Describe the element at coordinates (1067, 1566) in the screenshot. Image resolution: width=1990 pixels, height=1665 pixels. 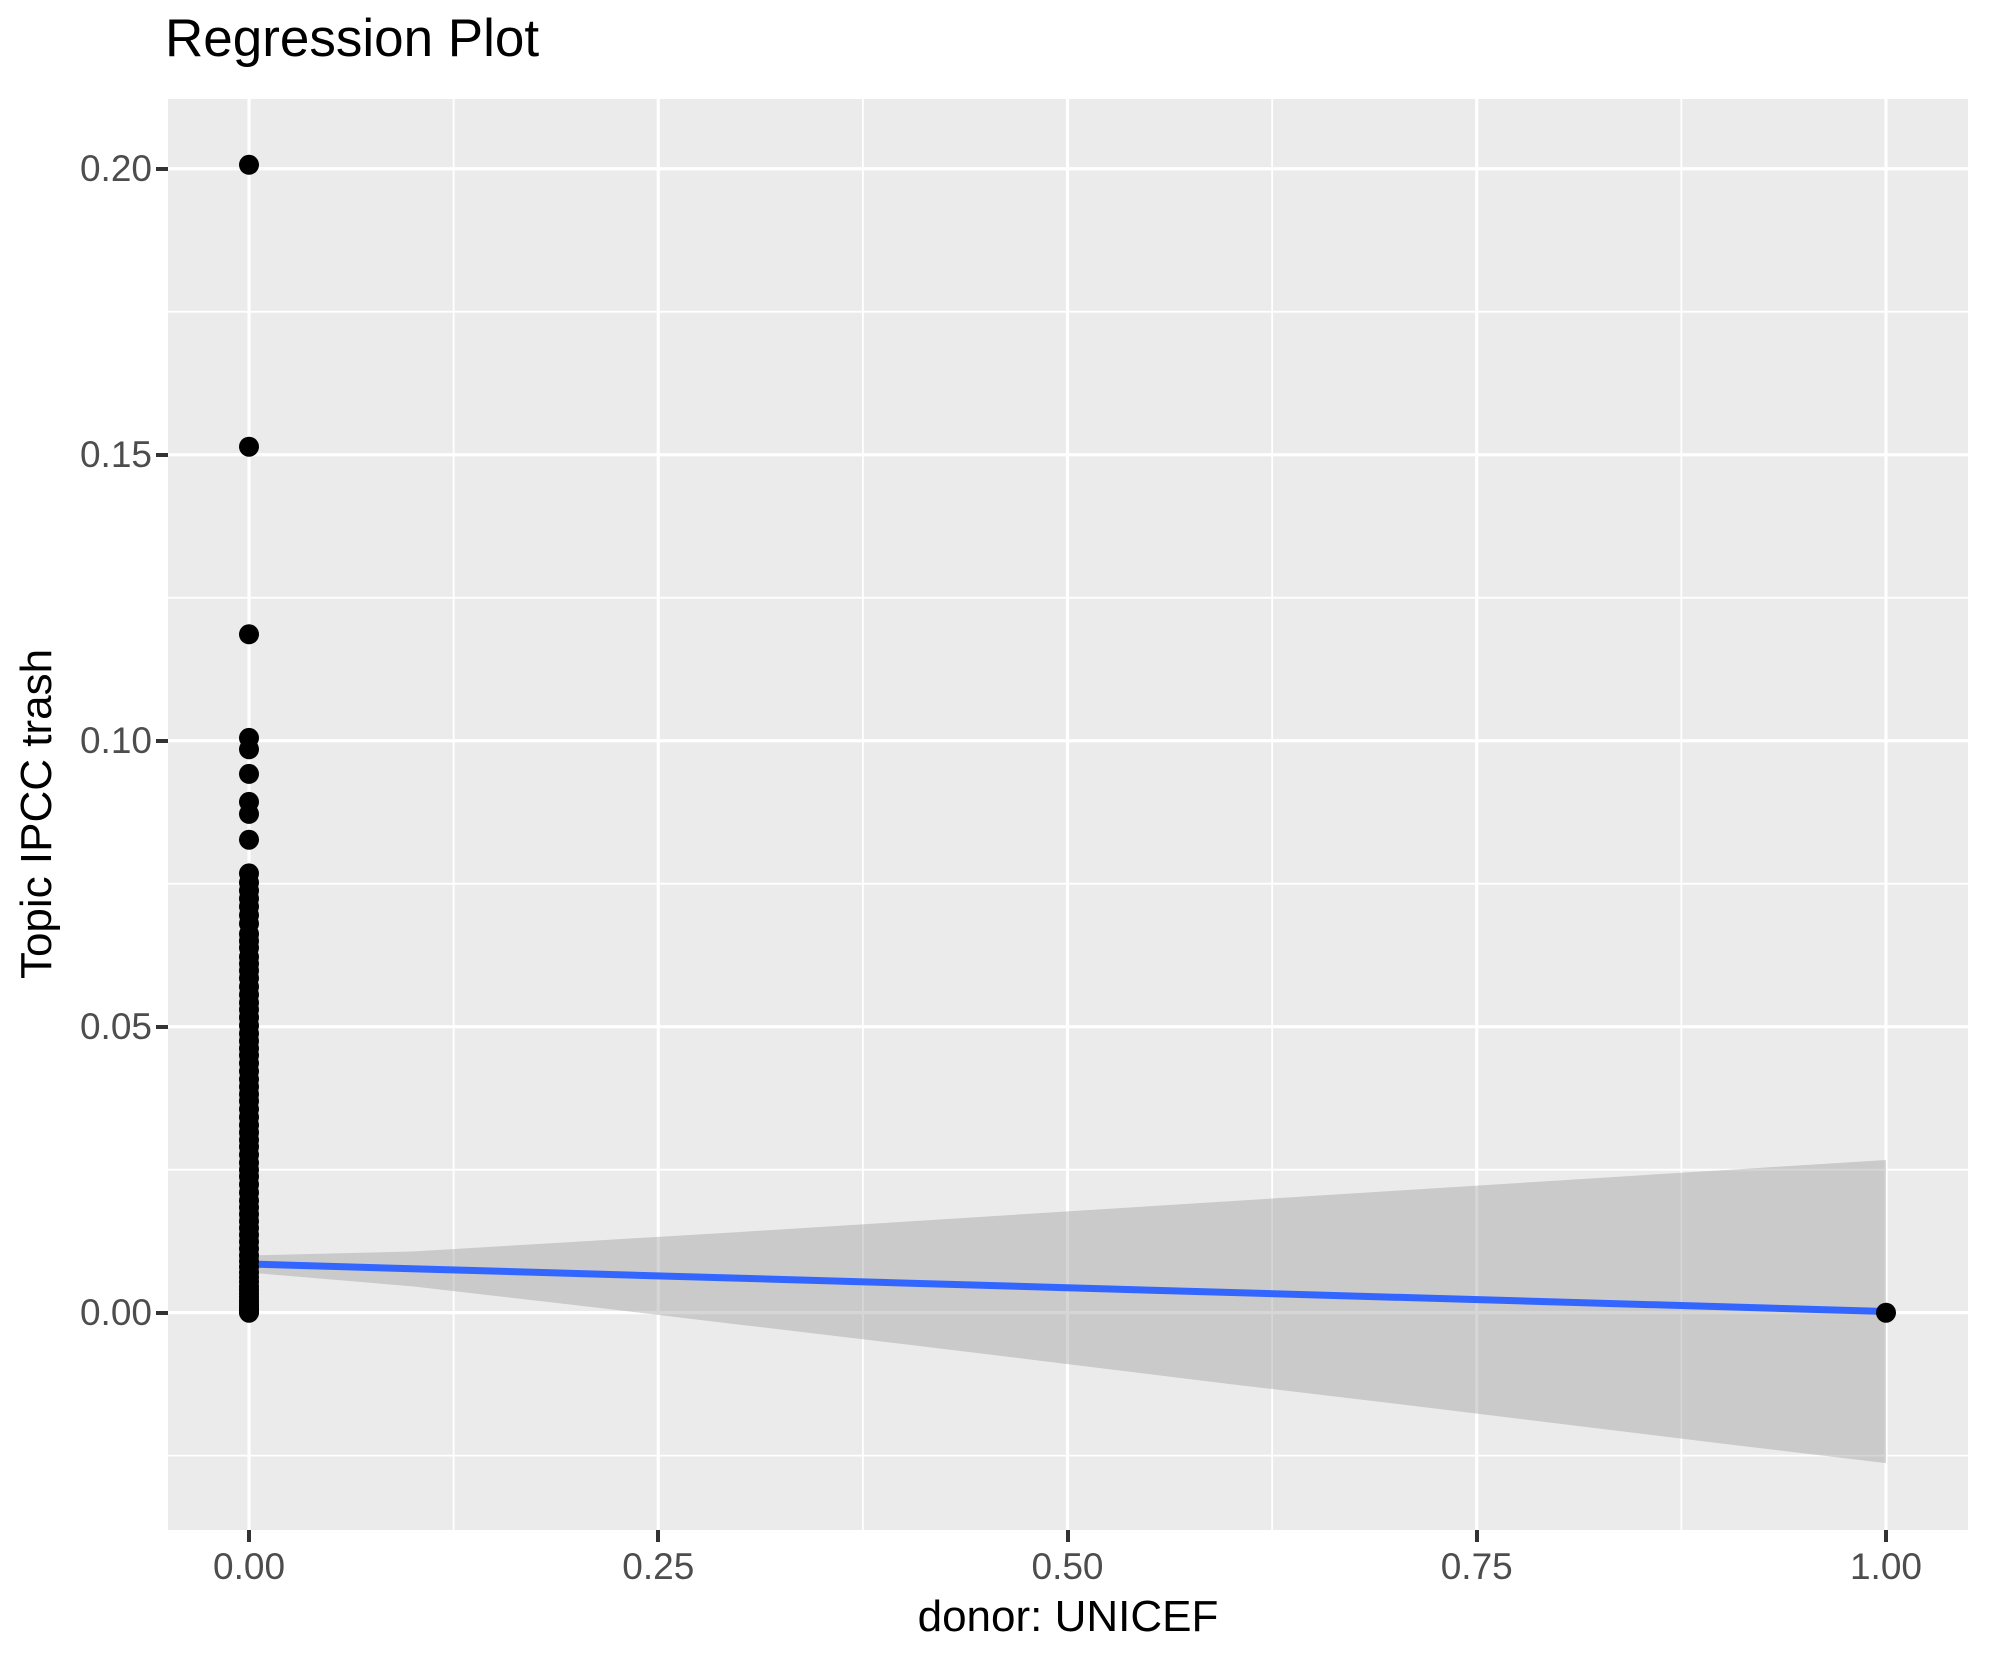
I see `x-tick-label: 0.50` at that location.